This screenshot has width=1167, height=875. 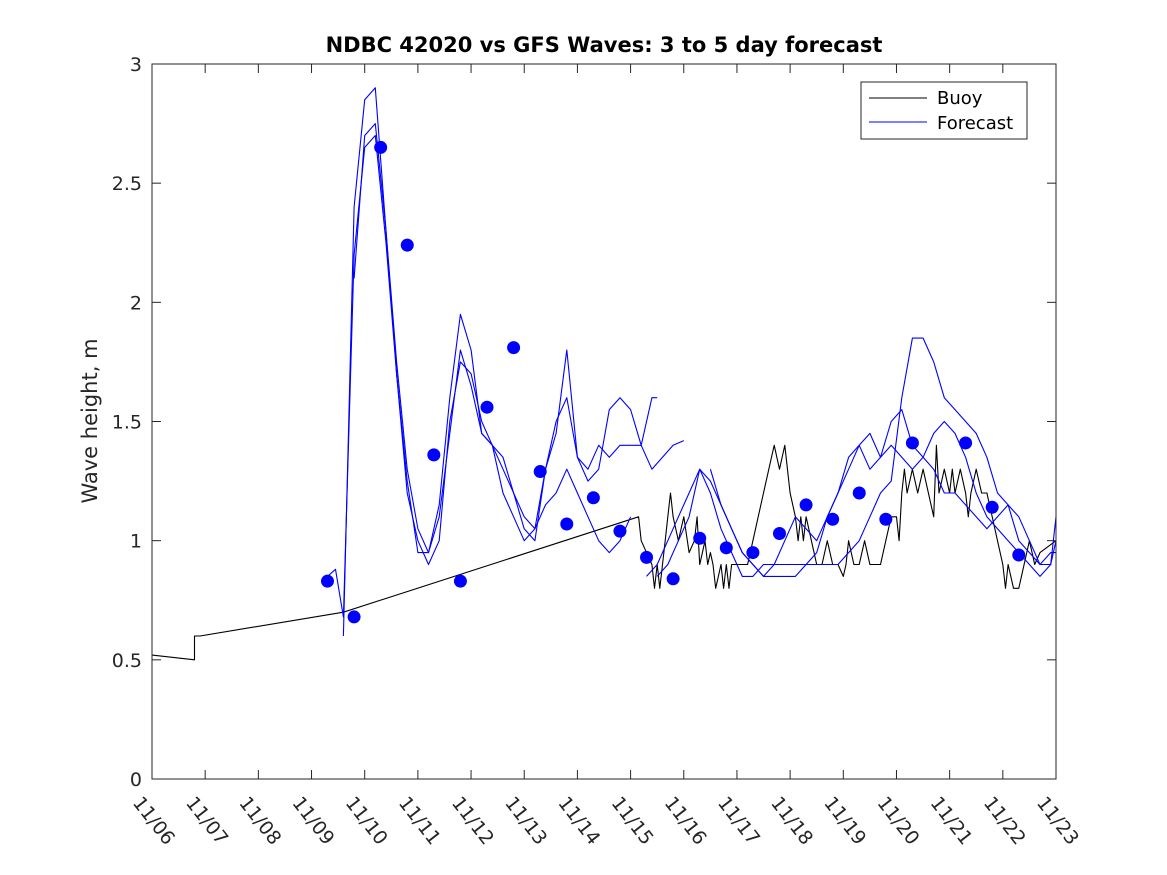 I want to click on y-tick-label: 2, so click(x=136, y=303).